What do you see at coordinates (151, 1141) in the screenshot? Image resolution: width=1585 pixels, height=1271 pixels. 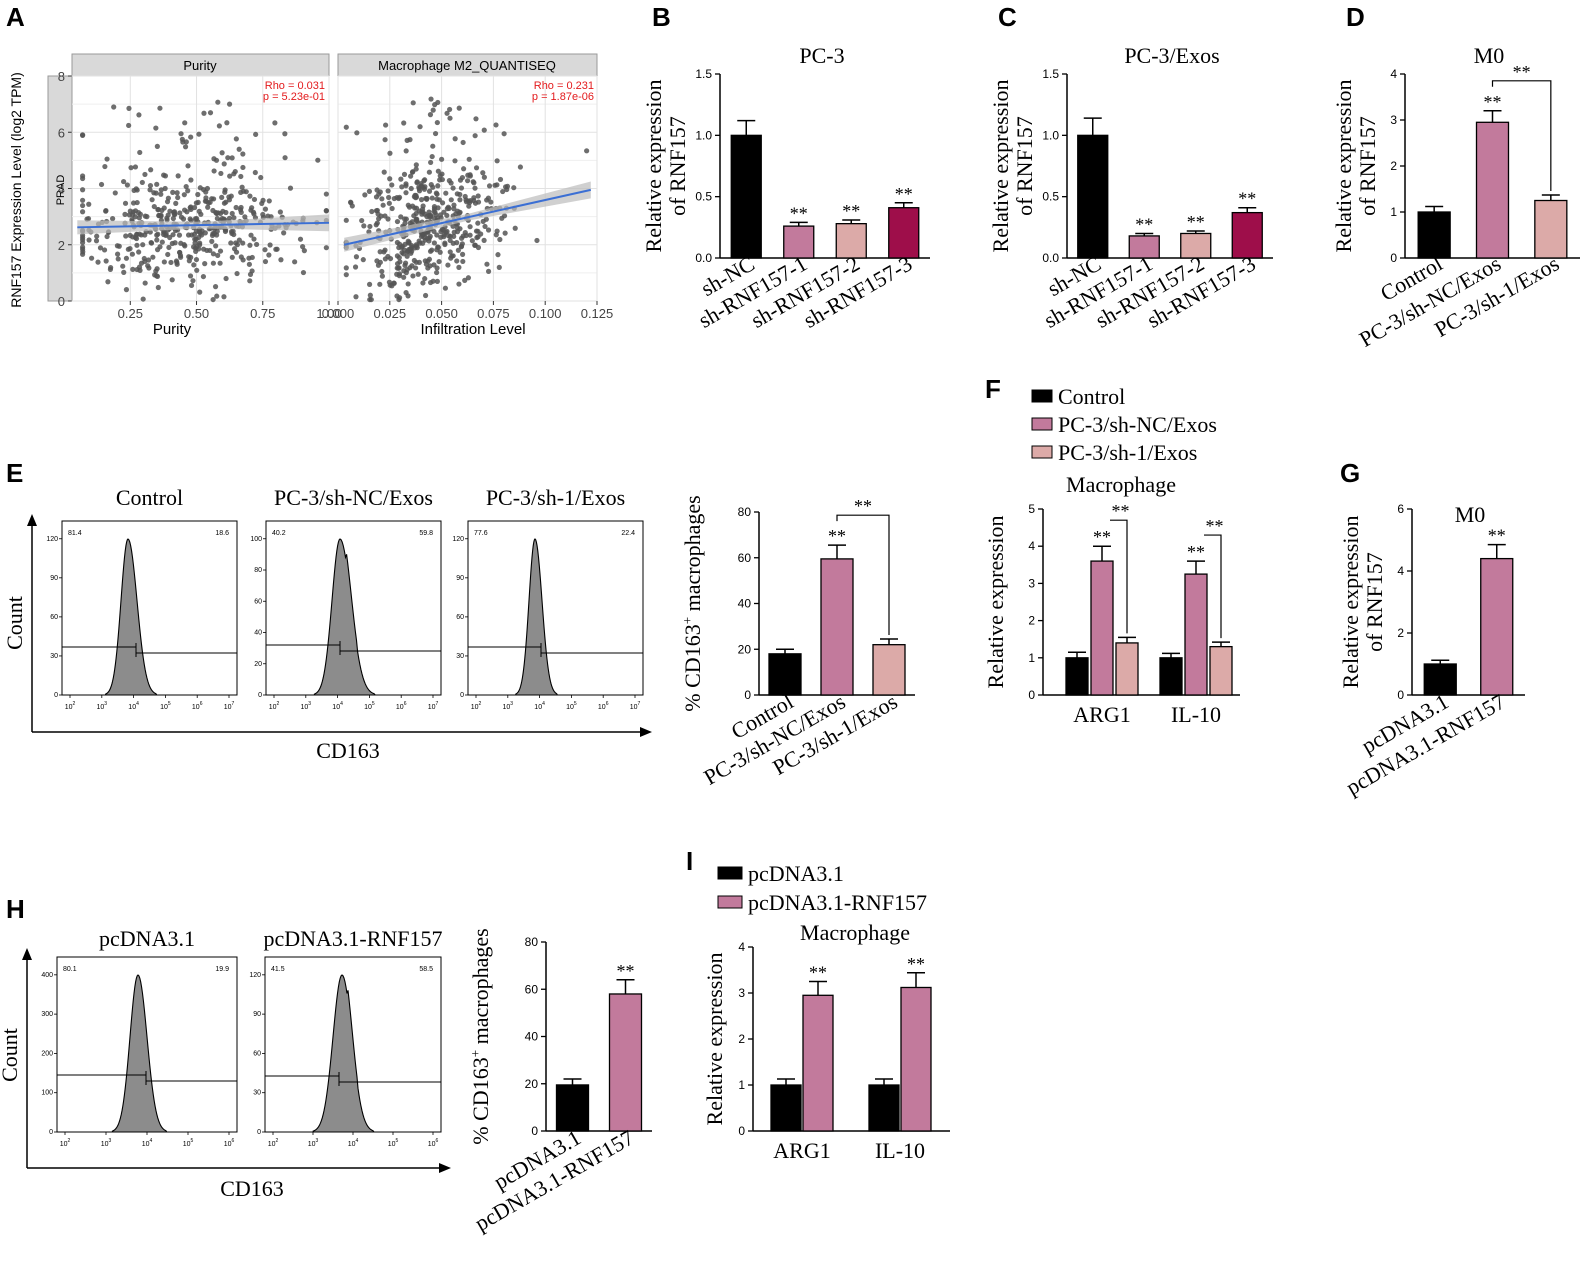 I see `xtick-exponent: 4` at bounding box center [151, 1141].